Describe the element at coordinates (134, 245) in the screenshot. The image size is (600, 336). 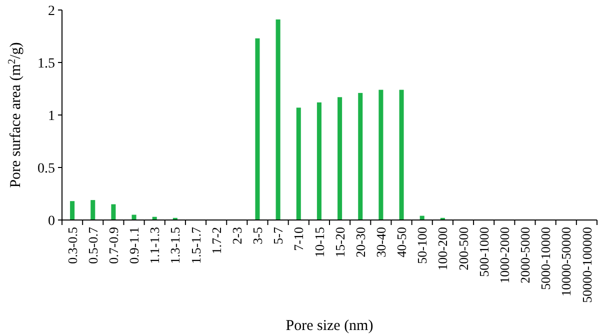
I see `x-tick-label: 0.9-1.1` at that location.